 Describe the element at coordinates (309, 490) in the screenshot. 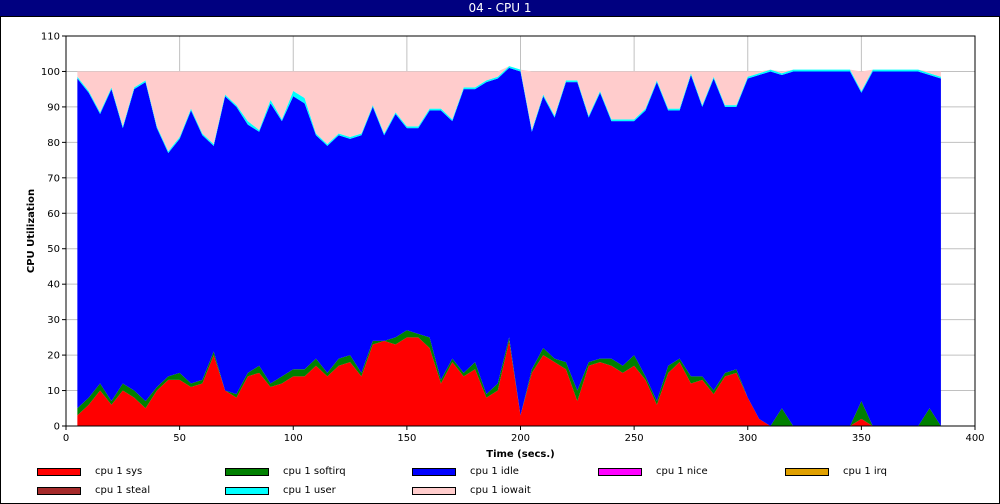

I see `legend-label: cpu 1 user` at that location.